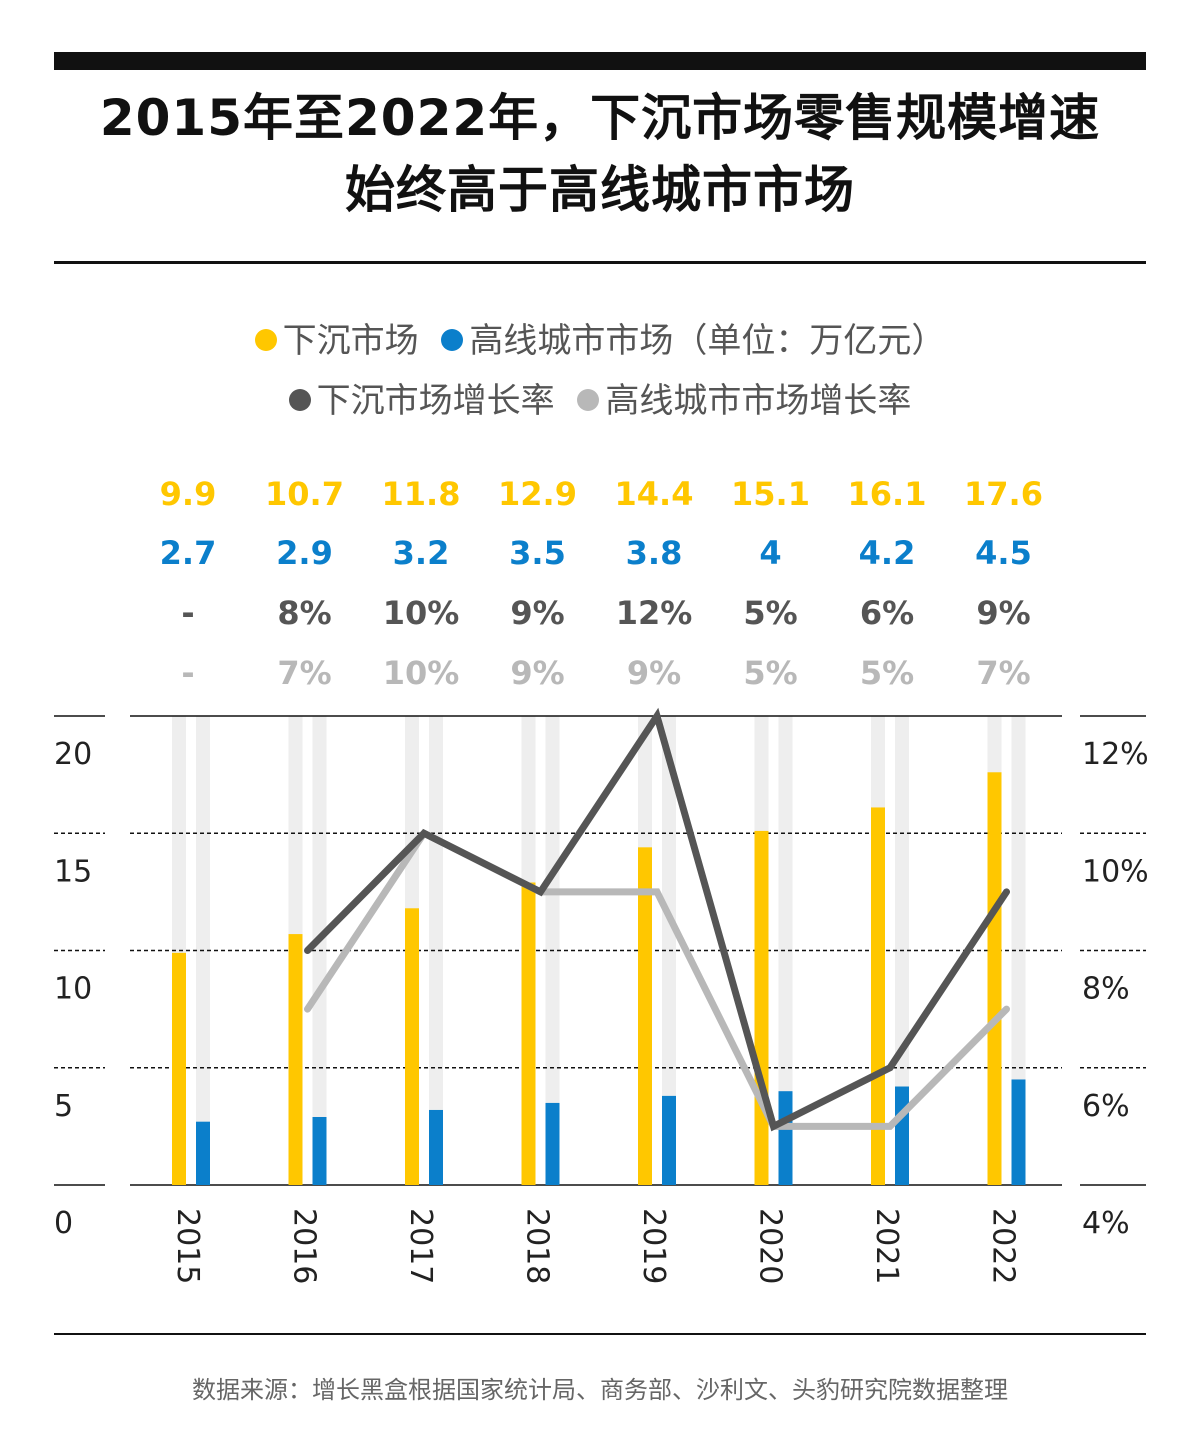  Describe the element at coordinates (600, 1334) in the screenshot. I see `bottom-rule` at that location.